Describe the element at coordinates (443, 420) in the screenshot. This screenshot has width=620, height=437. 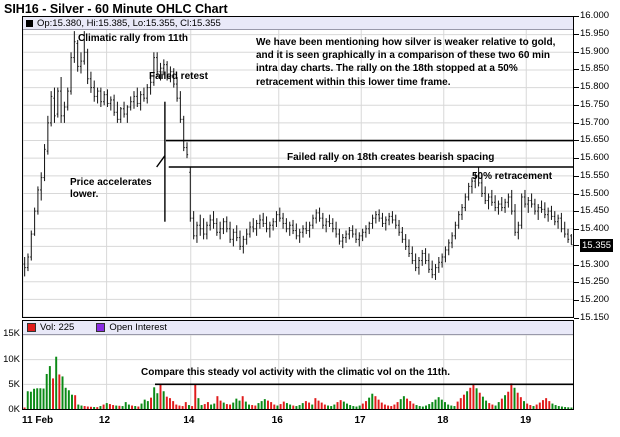
I see `x-axis-label: 18` at that location.